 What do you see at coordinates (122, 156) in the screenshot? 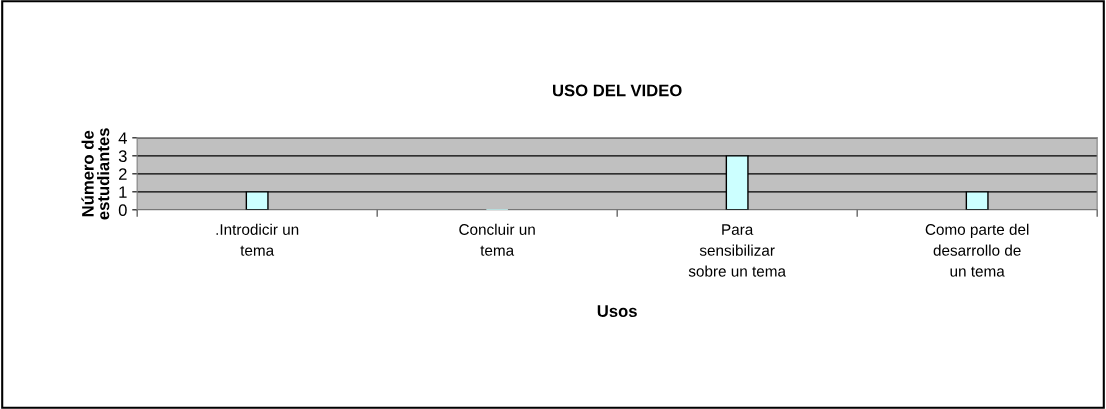
I see `y-tick-label: 3` at bounding box center [122, 156].